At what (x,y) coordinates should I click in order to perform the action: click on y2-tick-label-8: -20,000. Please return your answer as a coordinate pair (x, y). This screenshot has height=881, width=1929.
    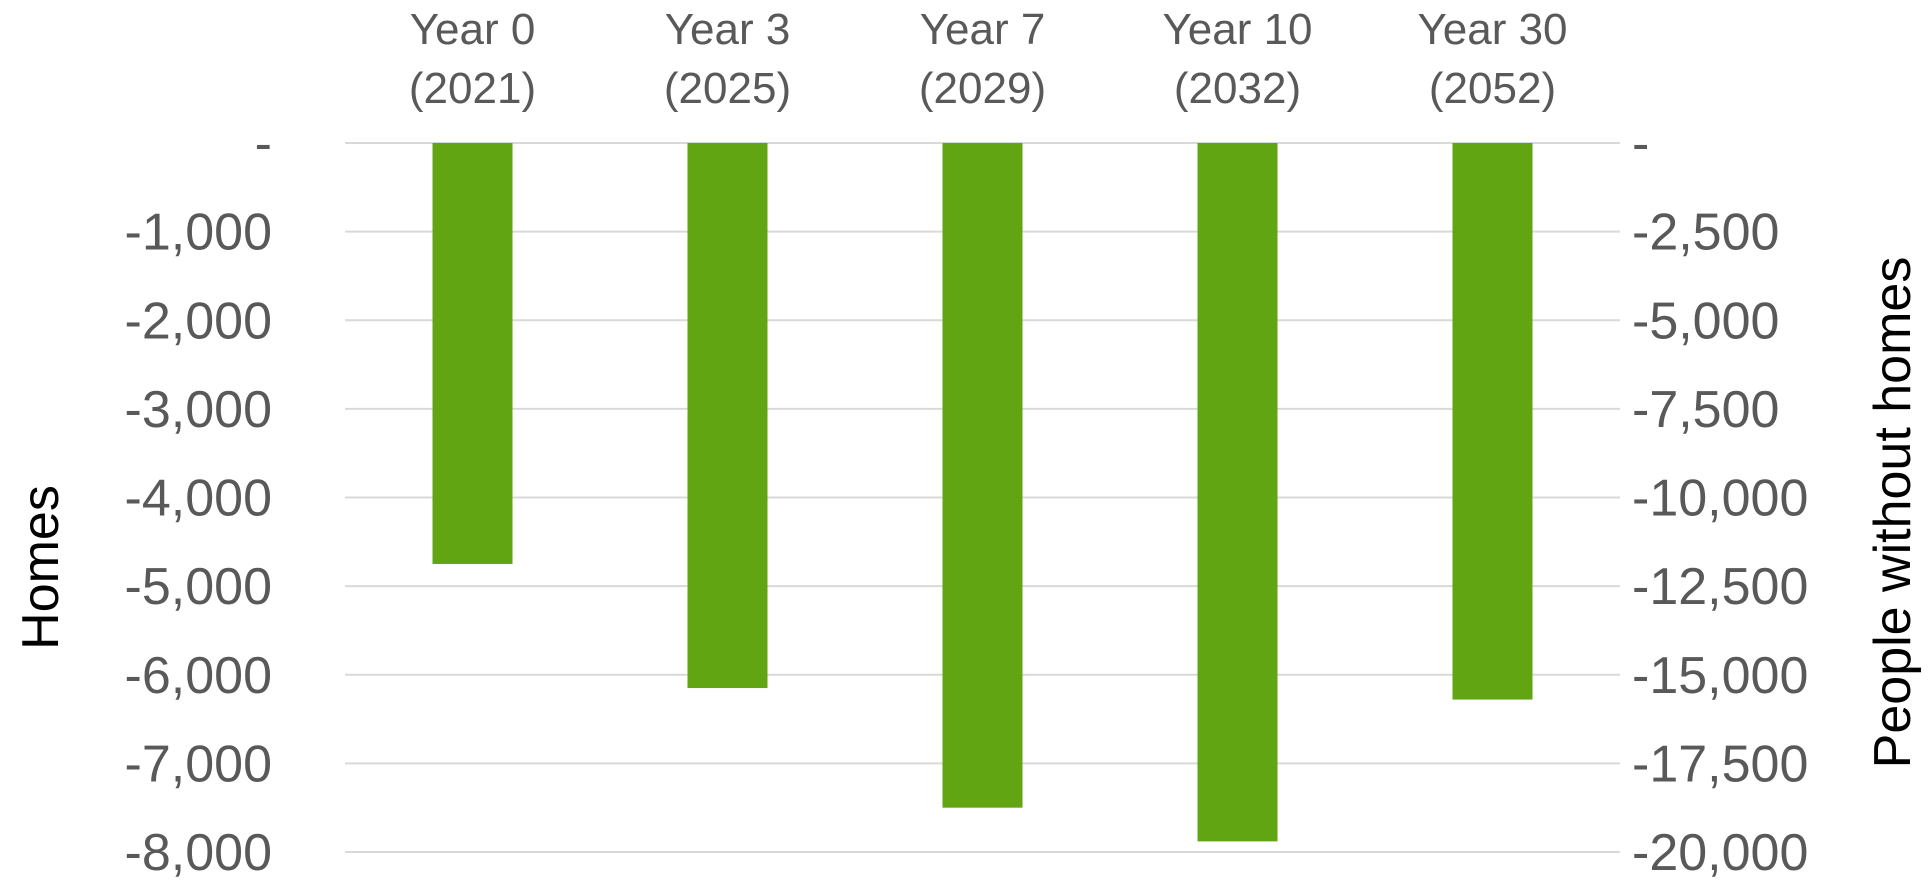
    Looking at the image, I should click on (1720, 852).